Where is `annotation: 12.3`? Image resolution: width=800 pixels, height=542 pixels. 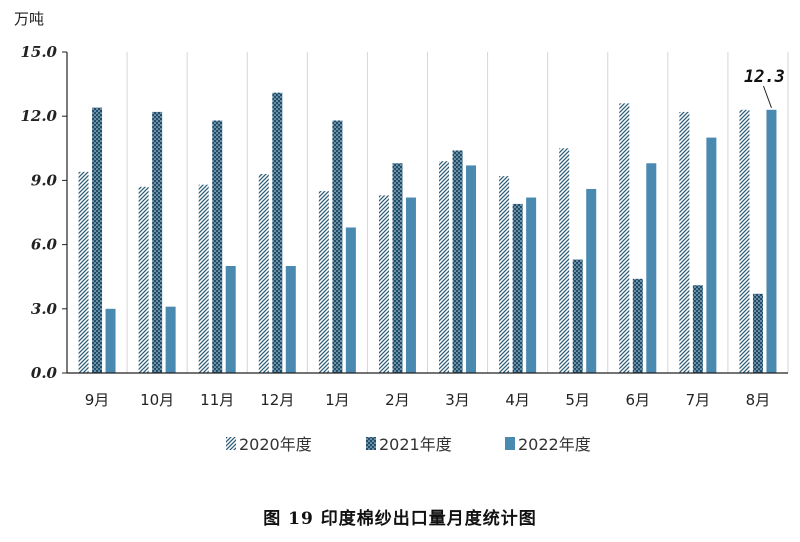 annotation: 12.3 is located at coordinates (764, 87).